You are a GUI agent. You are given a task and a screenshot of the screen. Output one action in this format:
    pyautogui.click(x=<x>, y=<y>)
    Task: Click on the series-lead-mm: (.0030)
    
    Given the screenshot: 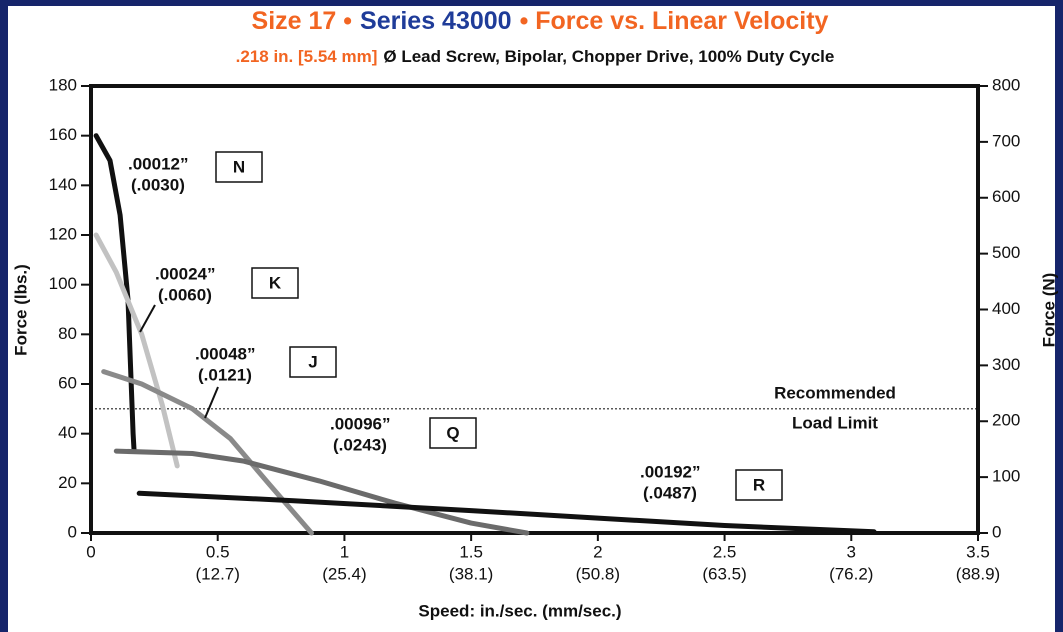 What is the action you would take?
    pyautogui.click(x=158, y=184)
    